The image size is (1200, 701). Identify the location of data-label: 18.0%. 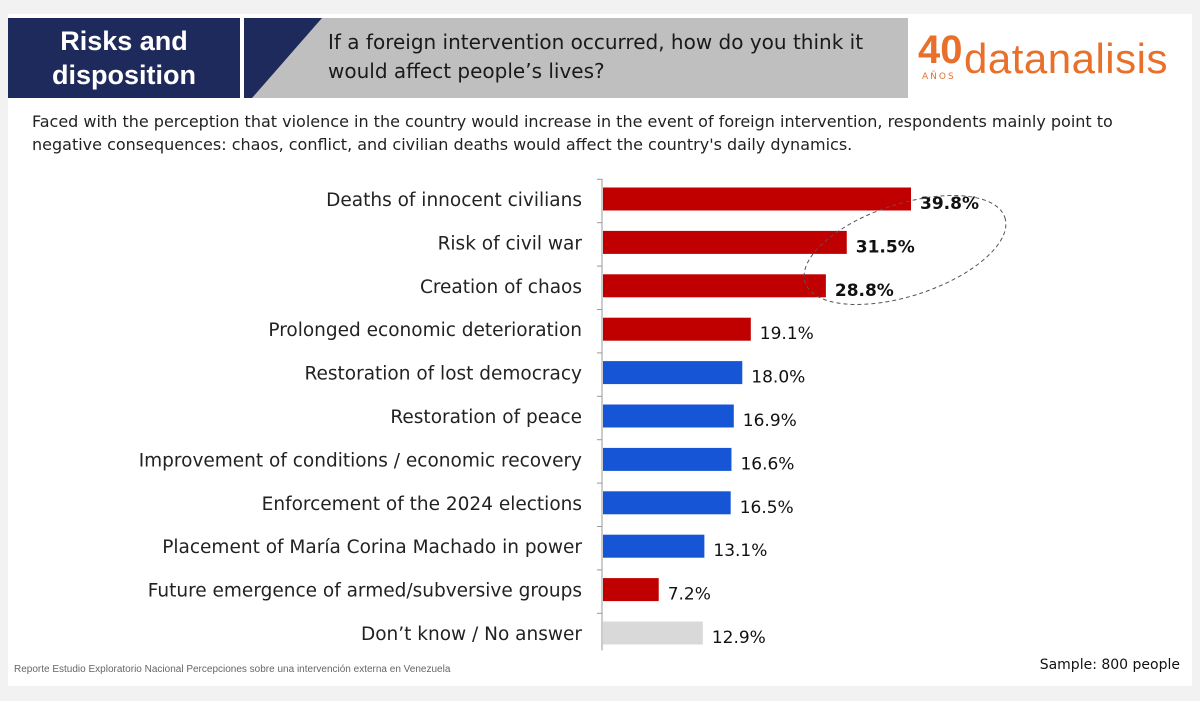
(778, 378).